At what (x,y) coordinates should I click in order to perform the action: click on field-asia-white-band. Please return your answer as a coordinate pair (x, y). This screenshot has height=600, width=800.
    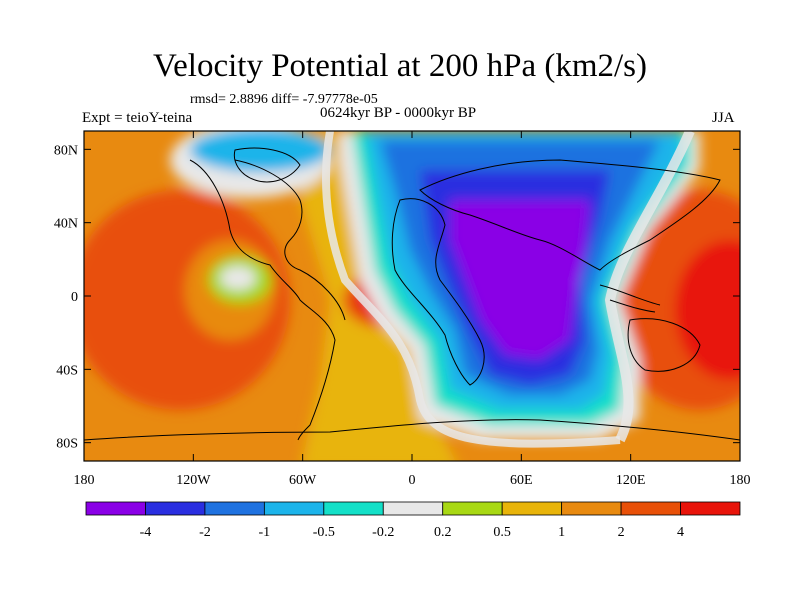
    Looking at the image, I should click on (649, 287).